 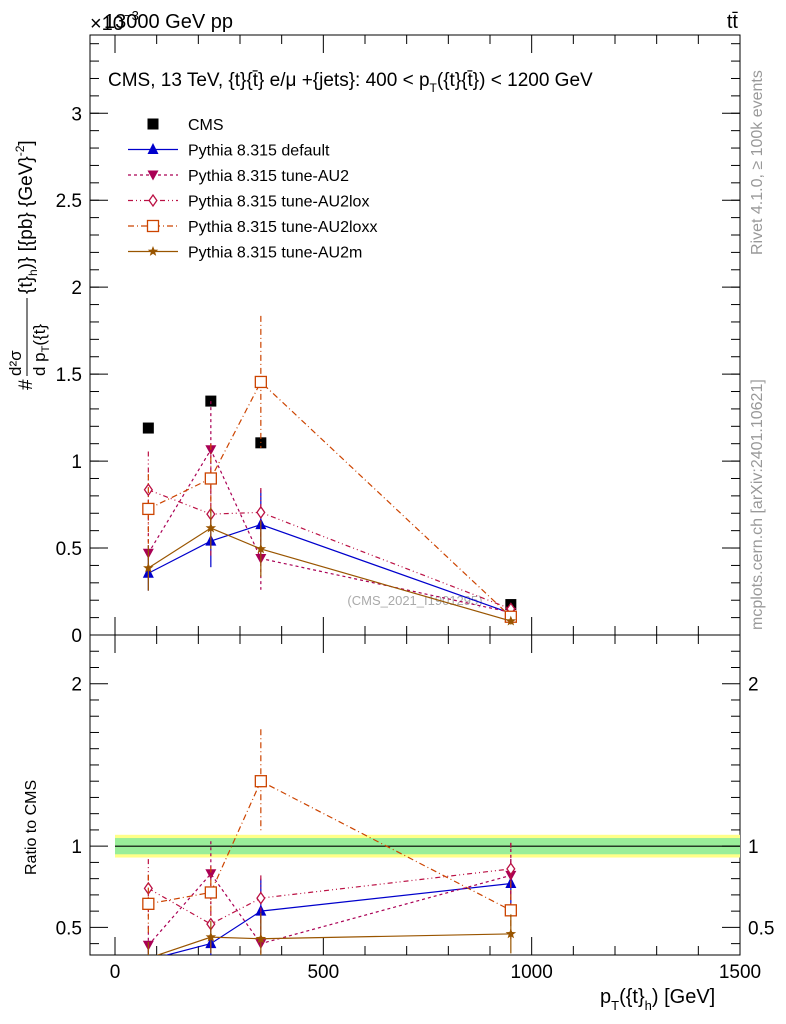 I want to click on legend-label: CMS, so click(x=206, y=125).